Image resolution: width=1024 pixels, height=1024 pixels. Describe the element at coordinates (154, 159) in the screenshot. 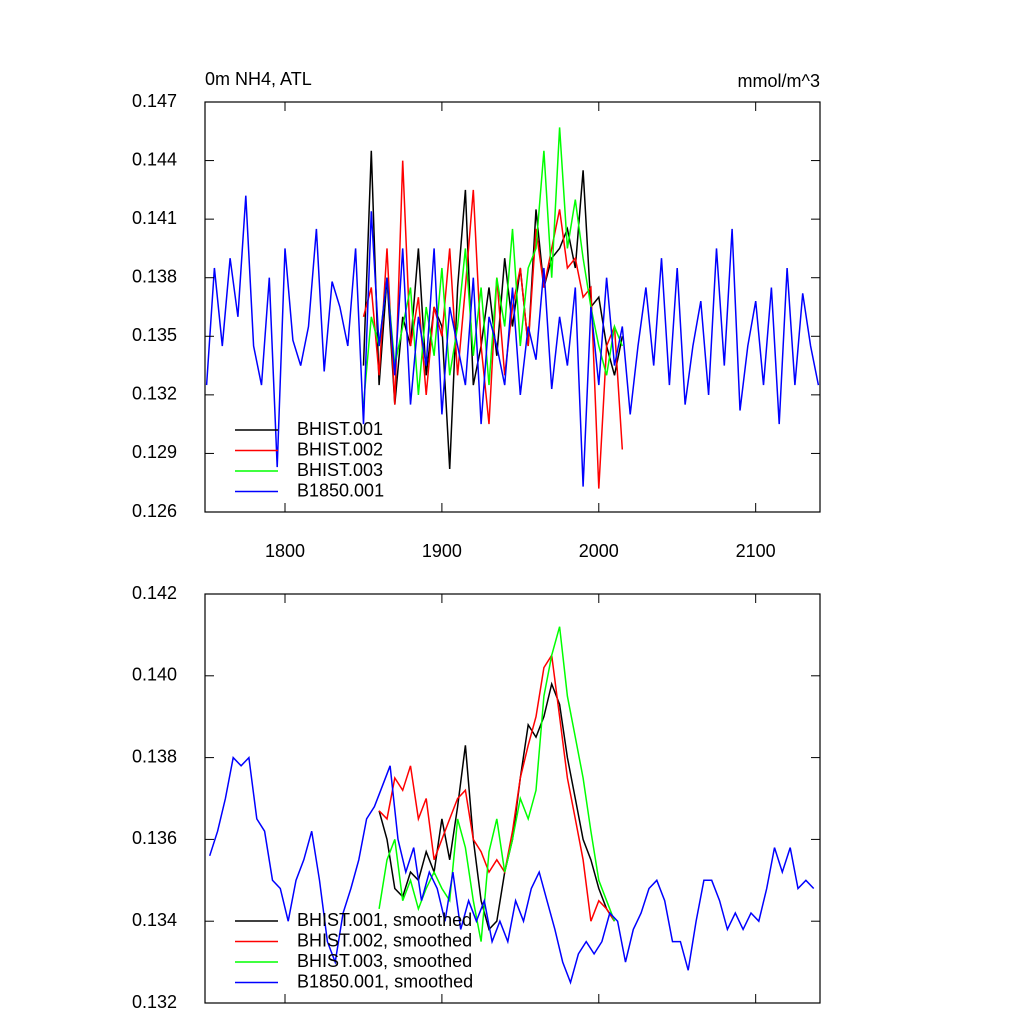

I see `y-tick-label: 0.144` at that location.